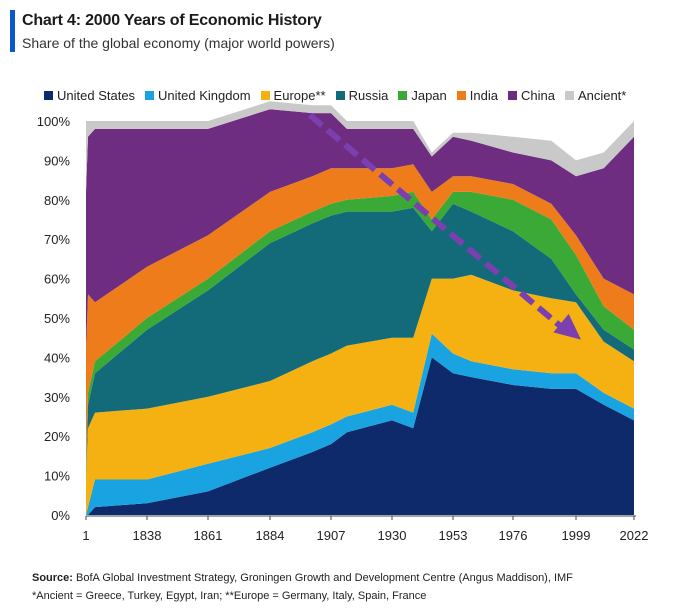 The image size is (678, 608). Describe the element at coordinates (299, 95) in the screenshot. I see `legend-label: Europe**` at that location.